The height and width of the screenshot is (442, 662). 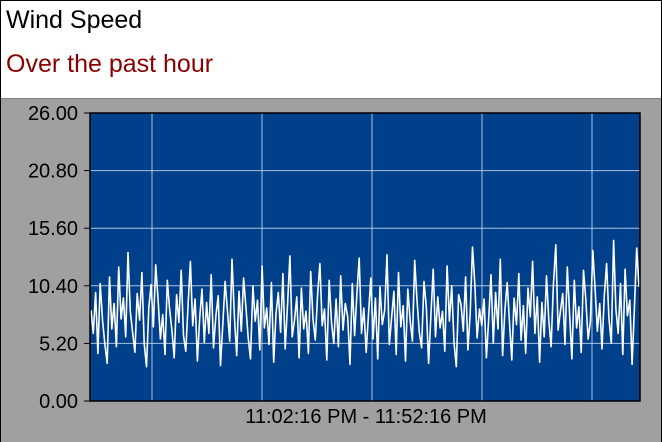 I want to click on y-tick-label: 20.80, so click(x=53, y=172).